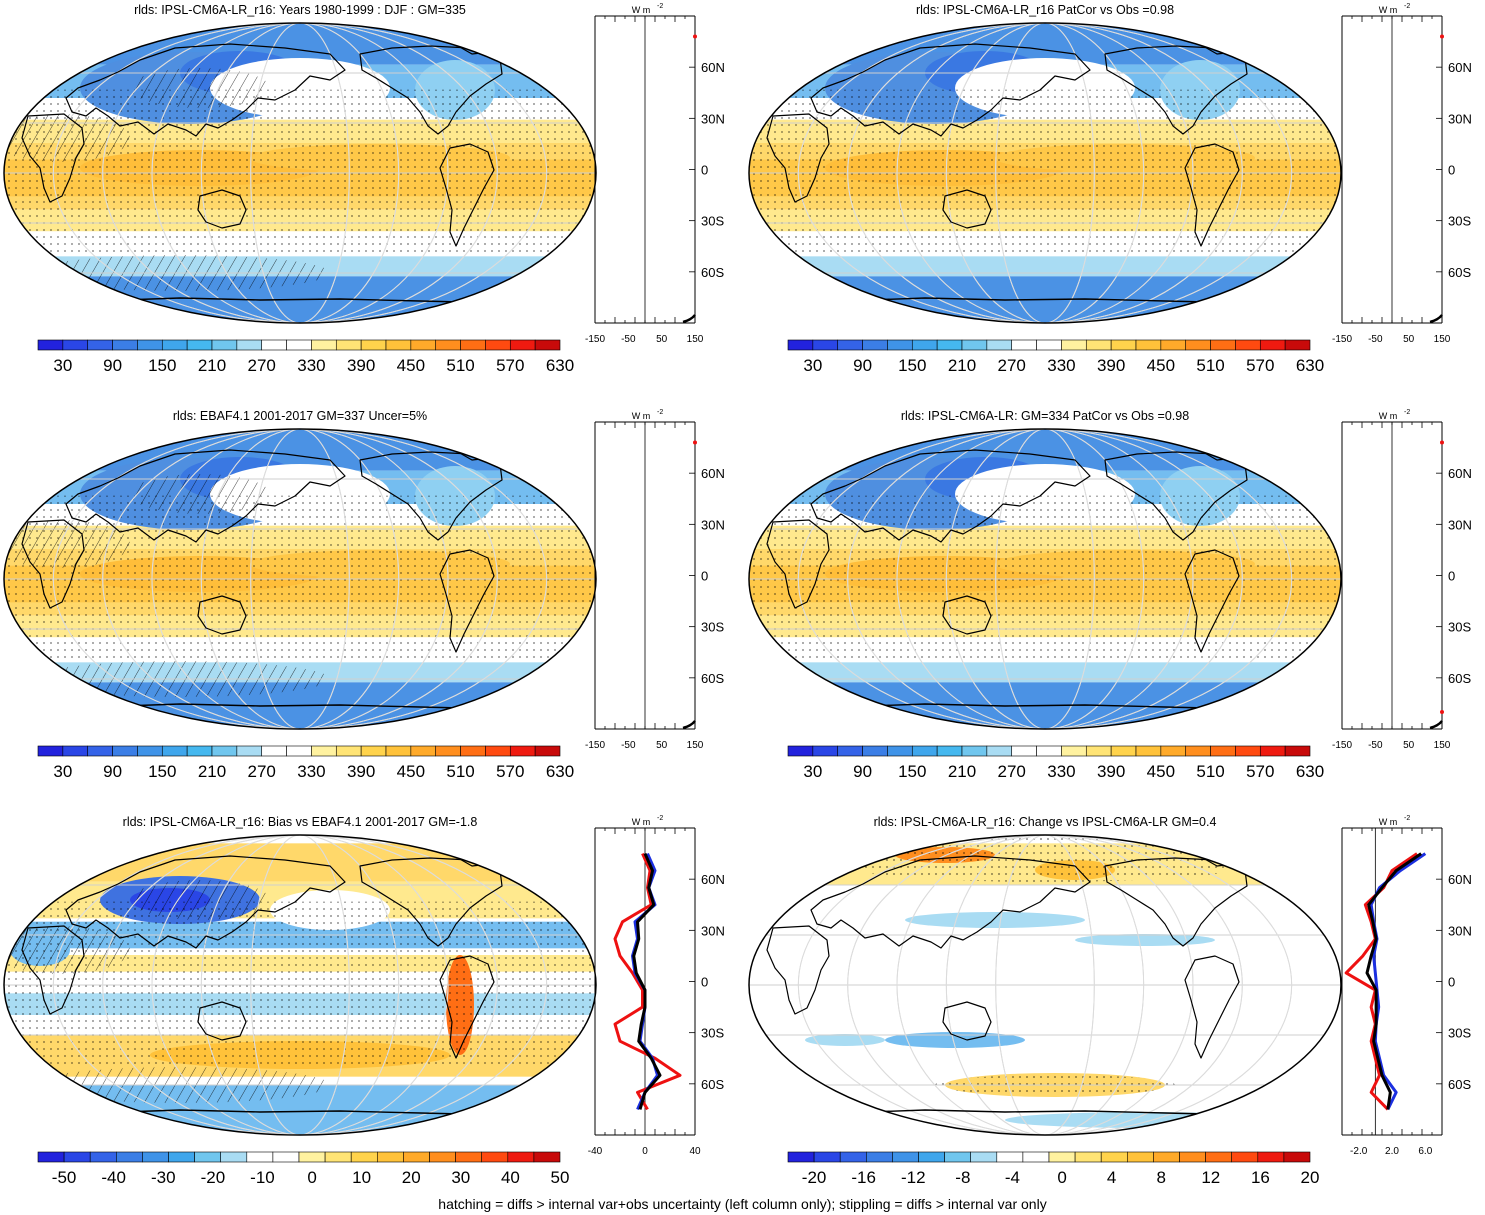 This screenshot has width=1485, height=1215. What do you see at coordinates (1260, 1177) in the screenshot?
I see `colorbar-label: 16` at bounding box center [1260, 1177].